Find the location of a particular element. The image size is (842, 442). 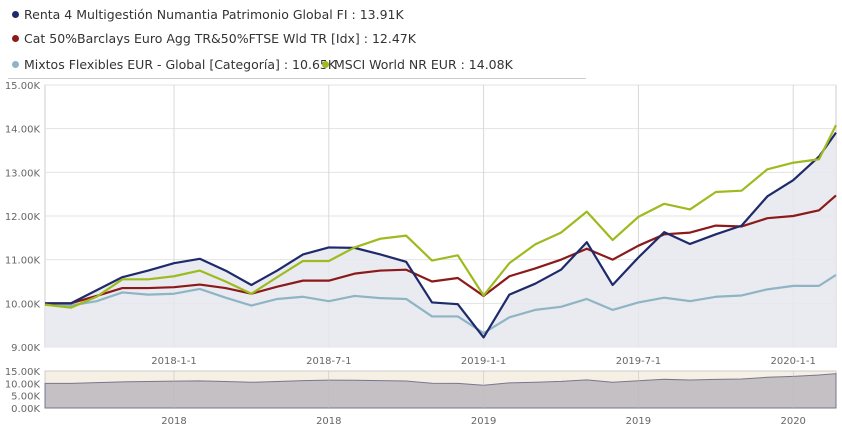

x-tick-label: 2019-7-1 is located at coordinates (638, 361).